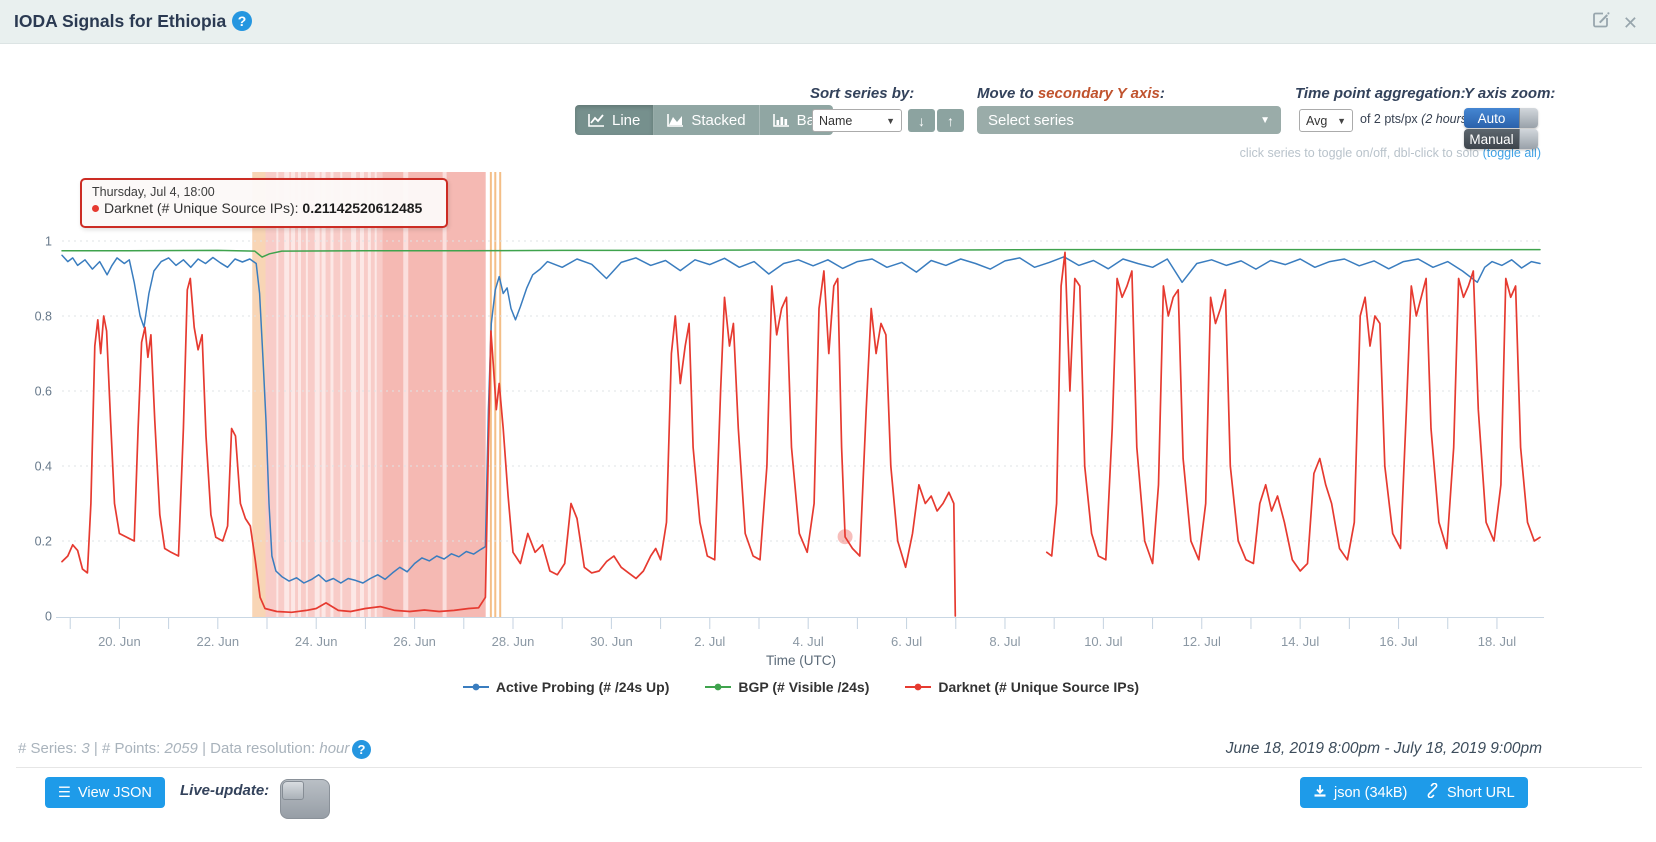 The width and height of the screenshot is (1656, 842). Describe the element at coordinates (808, 641) in the screenshot. I see `x-axis-tick-label: 4. Jul` at that location.